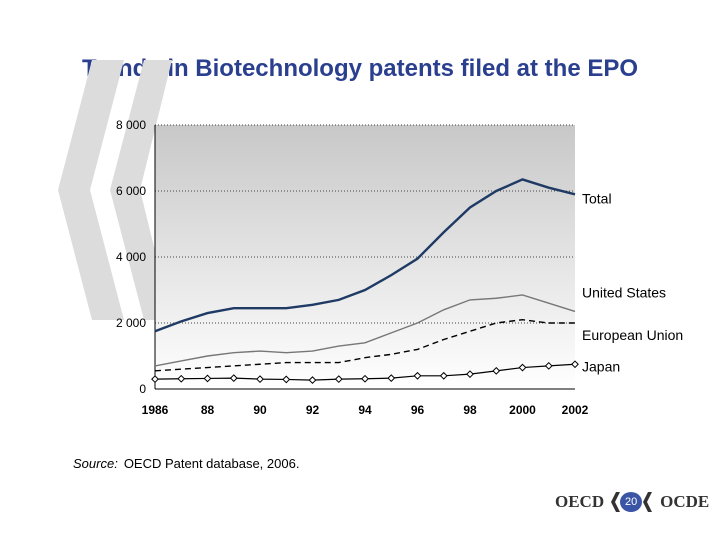 Image resolution: width=720 pixels, height=540 pixels. I want to click on x-tick-label: 1986, so click(155, 410).